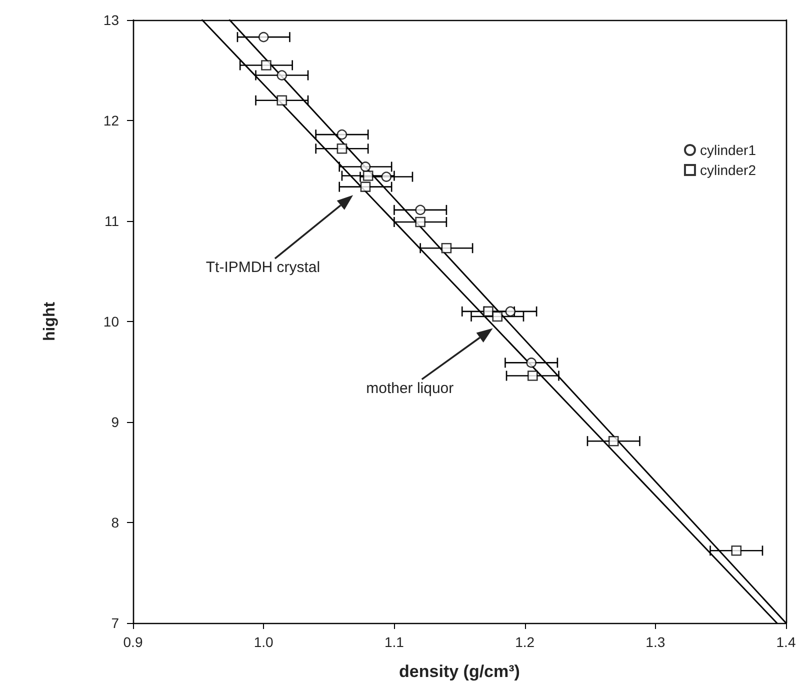  What do you see at coordinates (50, 321) in the screenshot?
I see `y-axis-title: hight` at bounding box center [50, 321].